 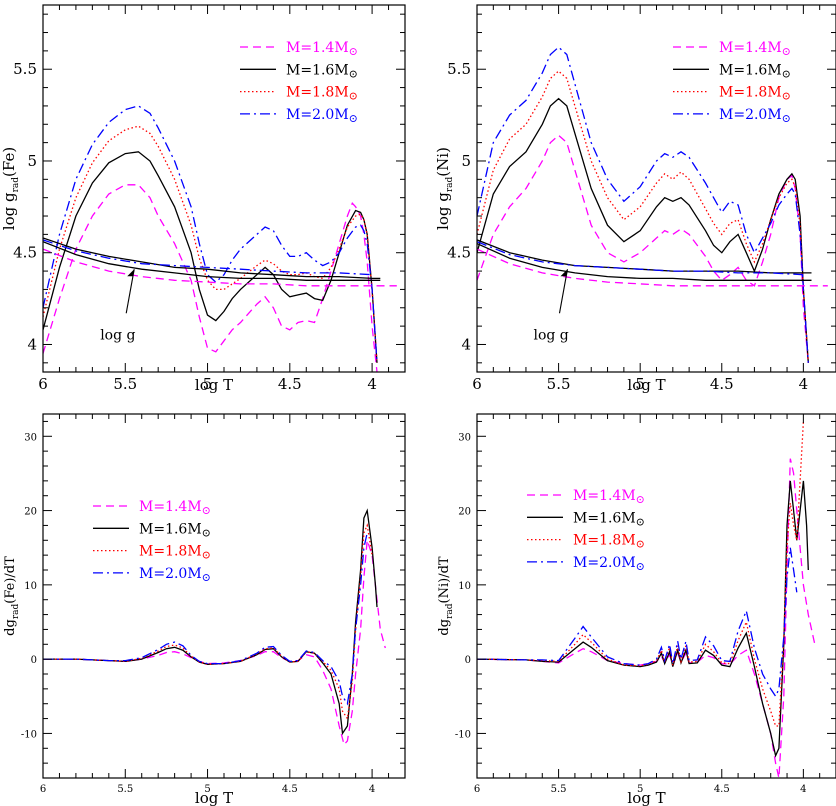 I want to click on y-axis-label: log grad(Ni), so click(x=444, y=188).